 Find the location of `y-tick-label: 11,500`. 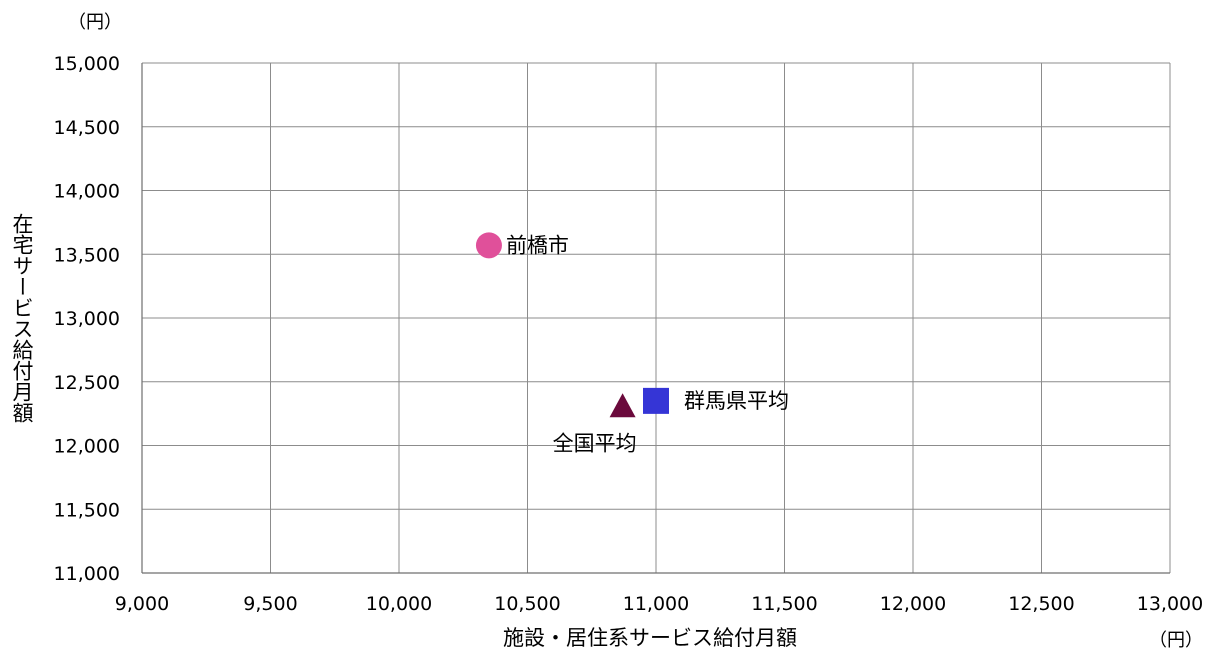

y-tick-label: 11,500 is located at coordinates (87, 510).